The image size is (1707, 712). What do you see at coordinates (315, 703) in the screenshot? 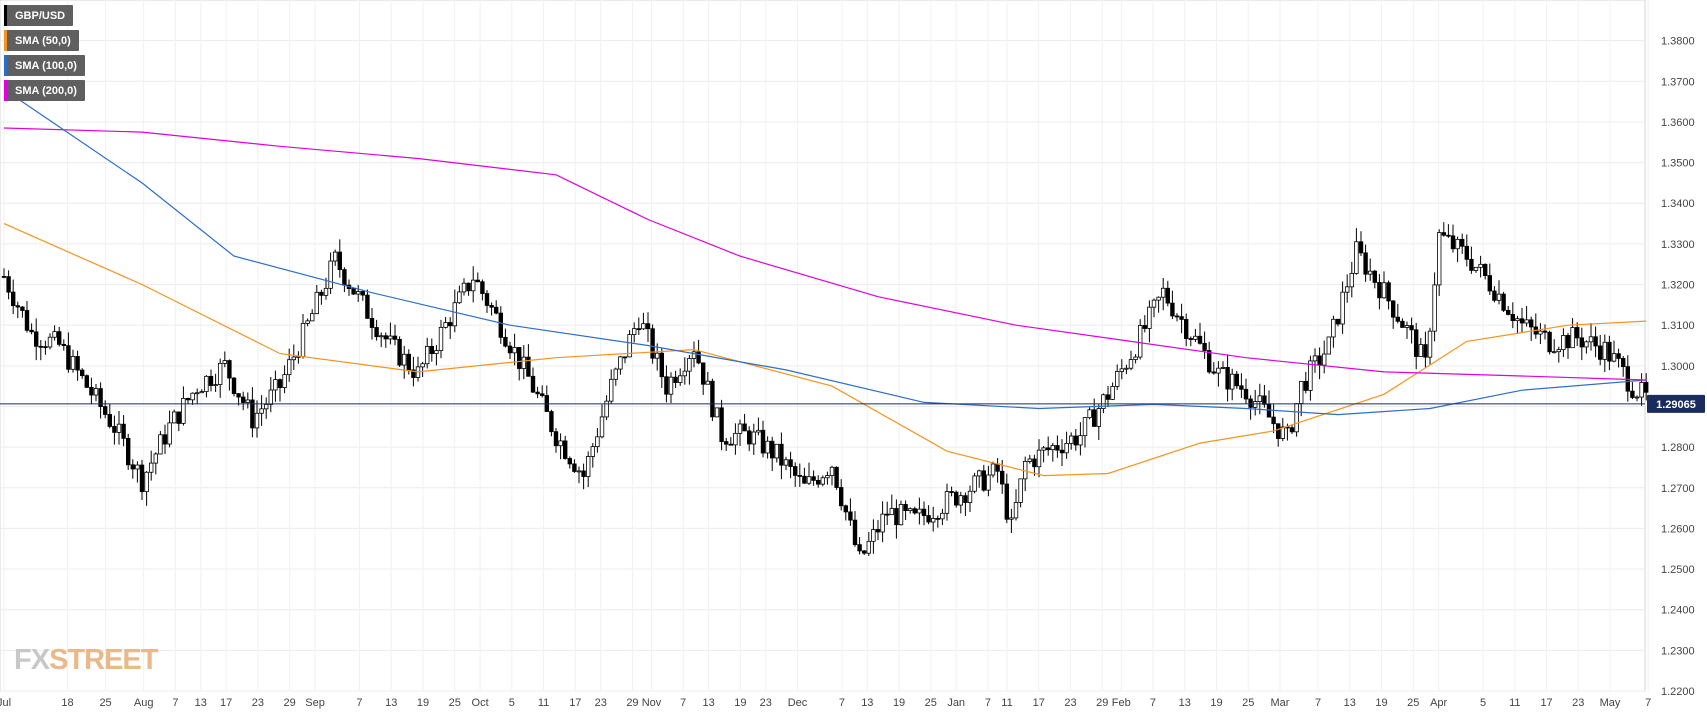
I see `x-tick-label: Sep` at bounding box center [315, 703].